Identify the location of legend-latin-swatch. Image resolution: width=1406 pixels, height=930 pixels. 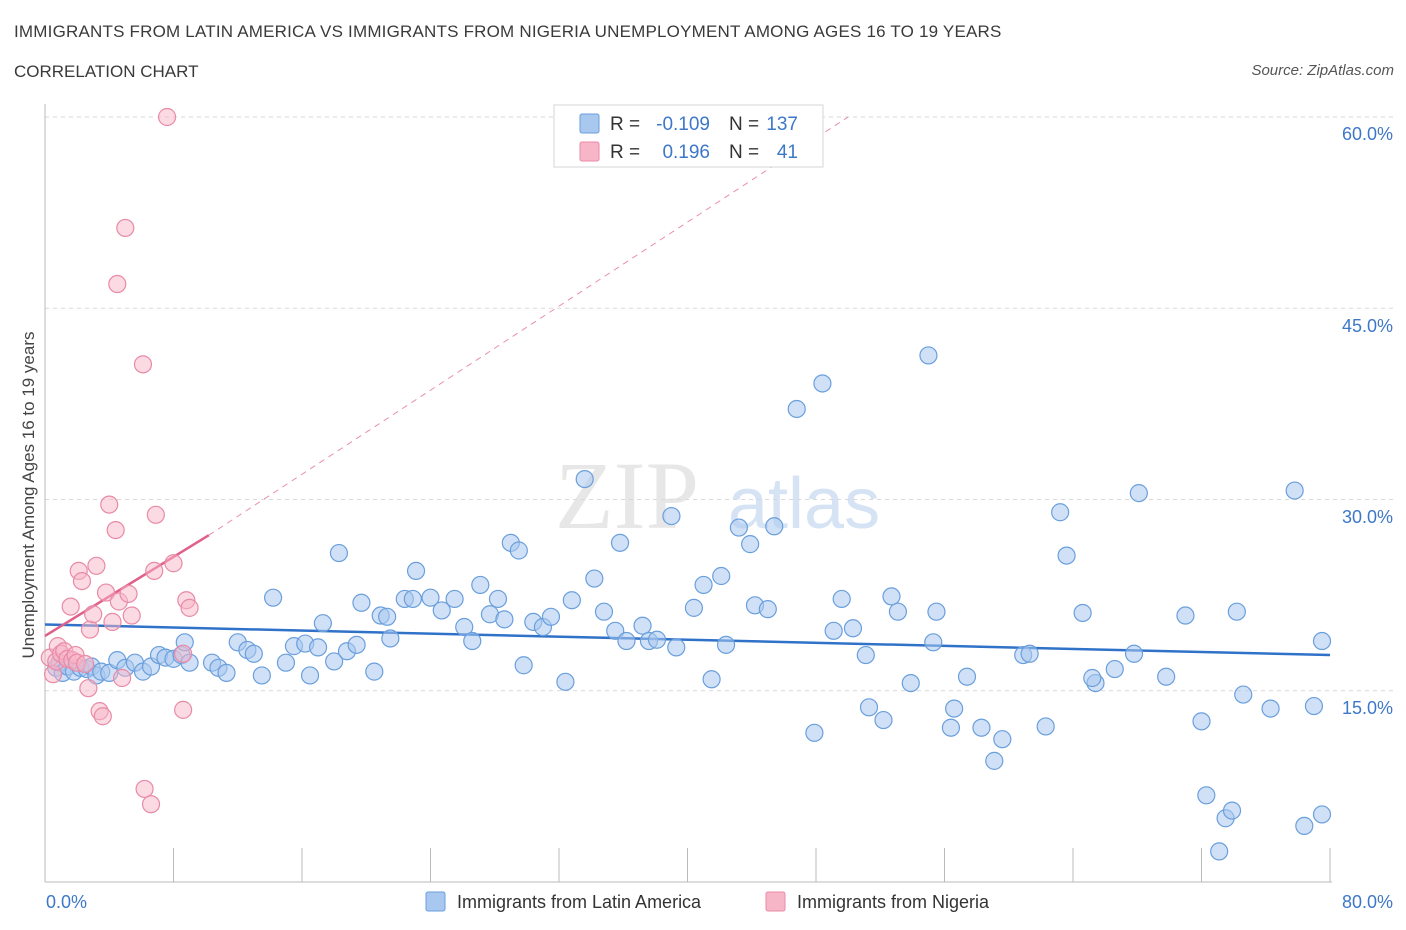
(435, 901).